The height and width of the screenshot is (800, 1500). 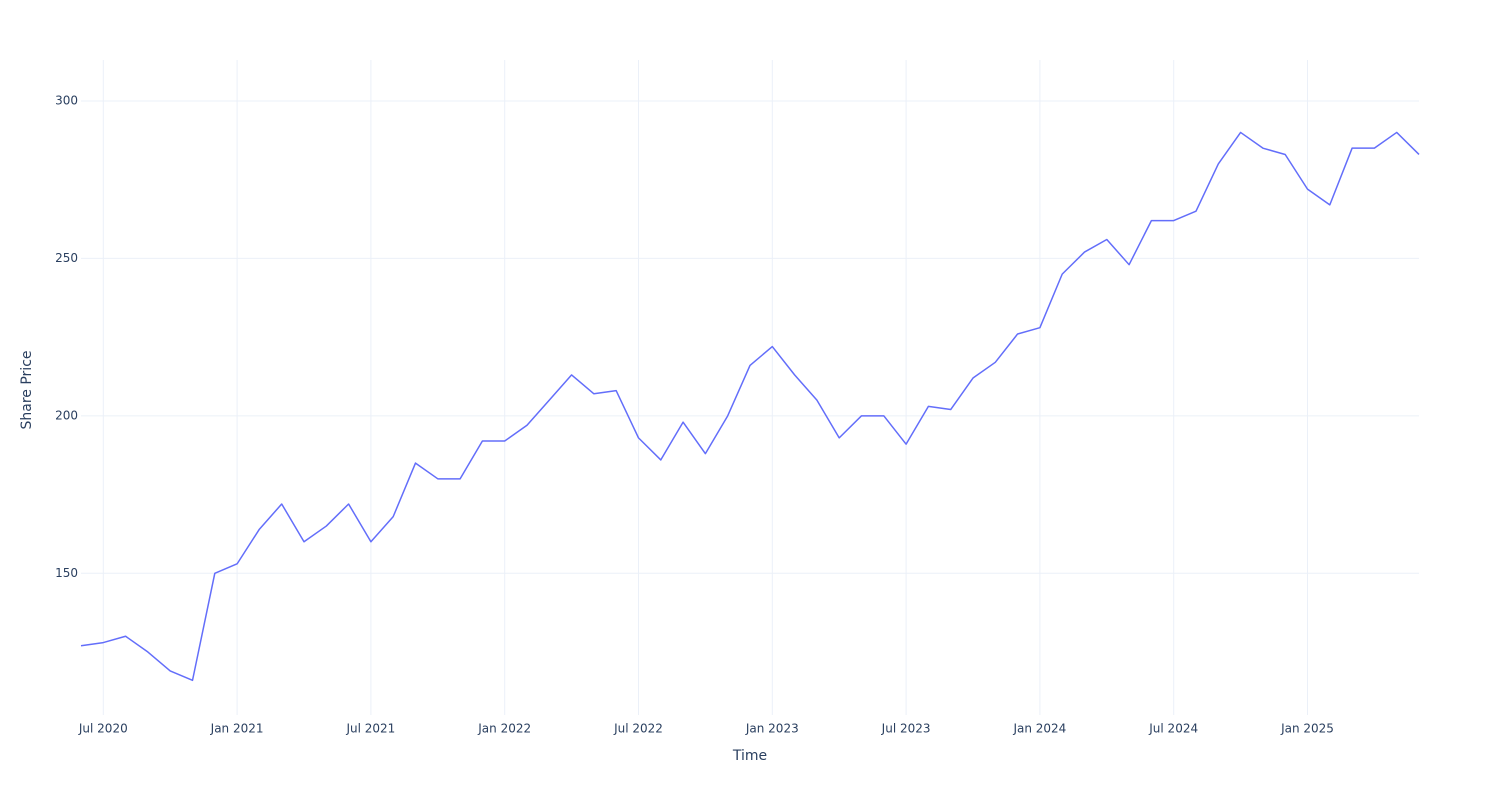 I want to click on x-tick-label: Jul 2021, so click(x=370, y=729).